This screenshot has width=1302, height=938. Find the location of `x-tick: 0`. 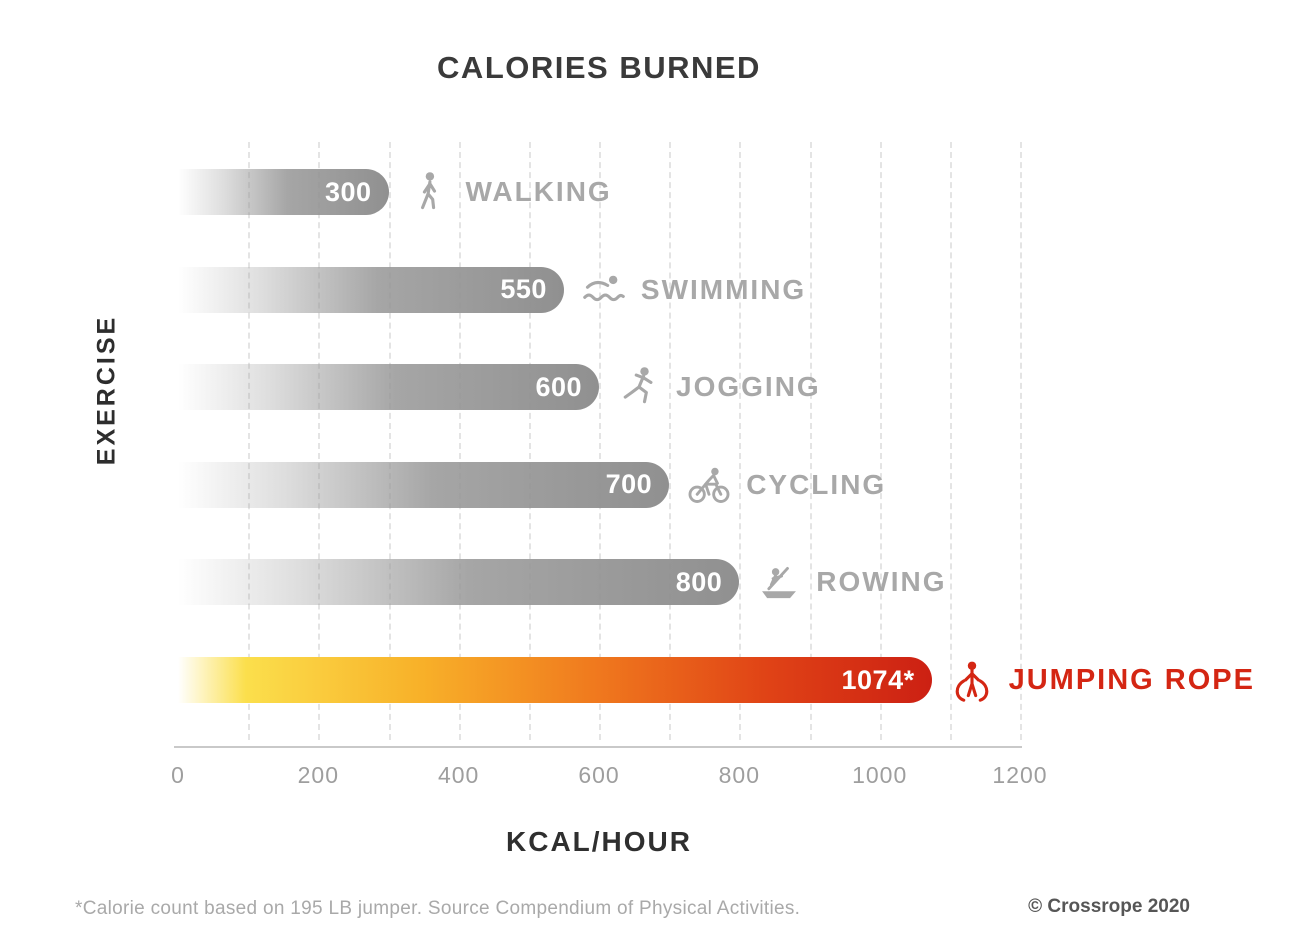

x-tick: 0 is located at coordinates (178, 775).